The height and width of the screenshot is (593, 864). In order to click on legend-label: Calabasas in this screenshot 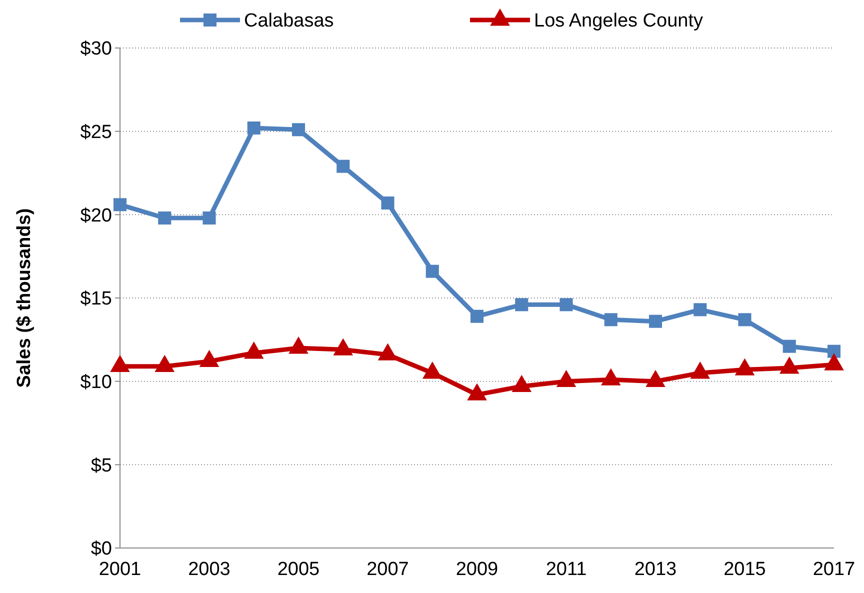, I will do `click(289, 21)`.